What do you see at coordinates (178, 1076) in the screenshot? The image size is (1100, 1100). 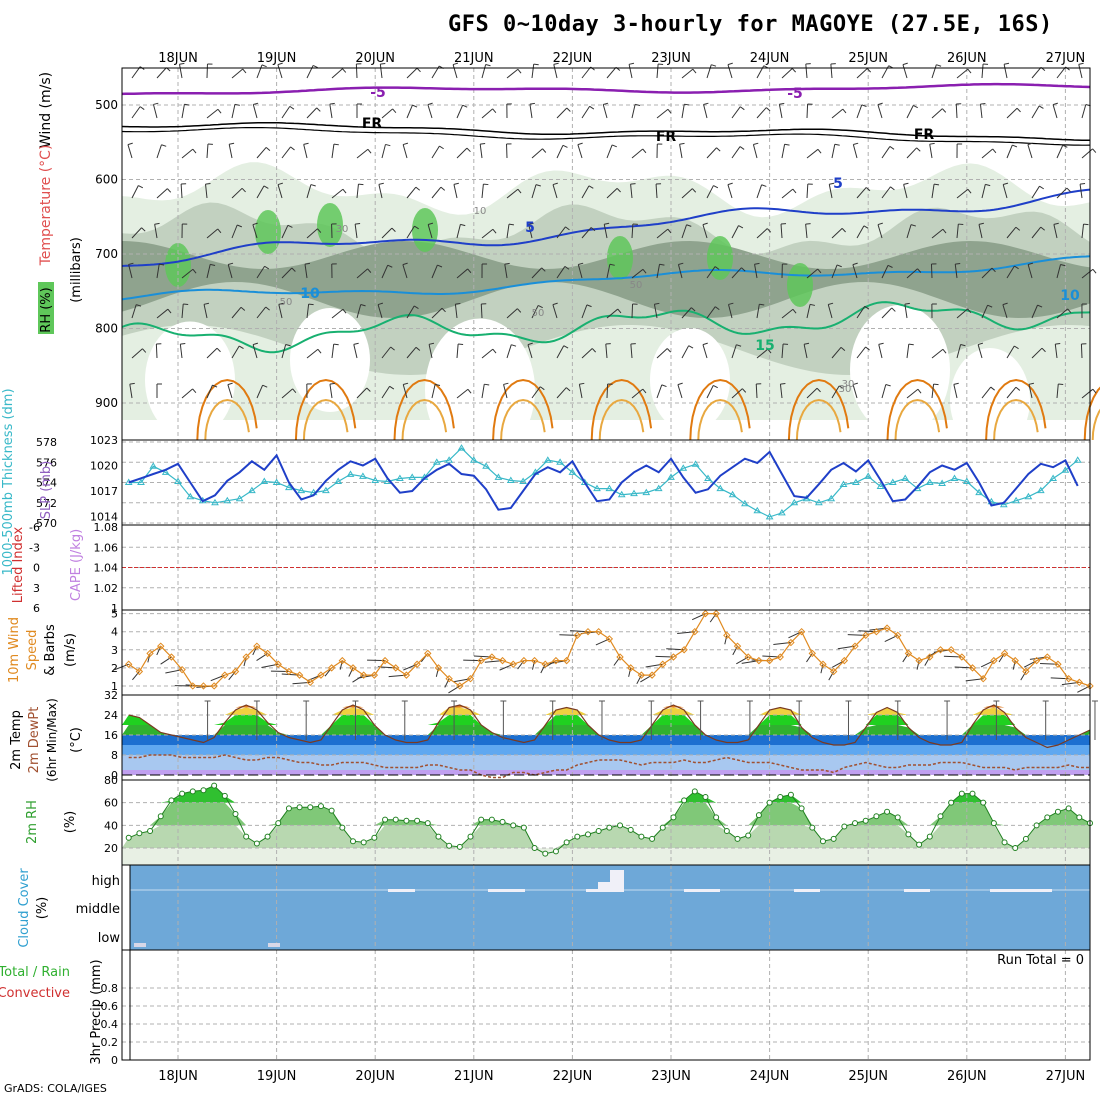 I see `day-label-bottom: 18JUN` at bounding box center [178, 1076].